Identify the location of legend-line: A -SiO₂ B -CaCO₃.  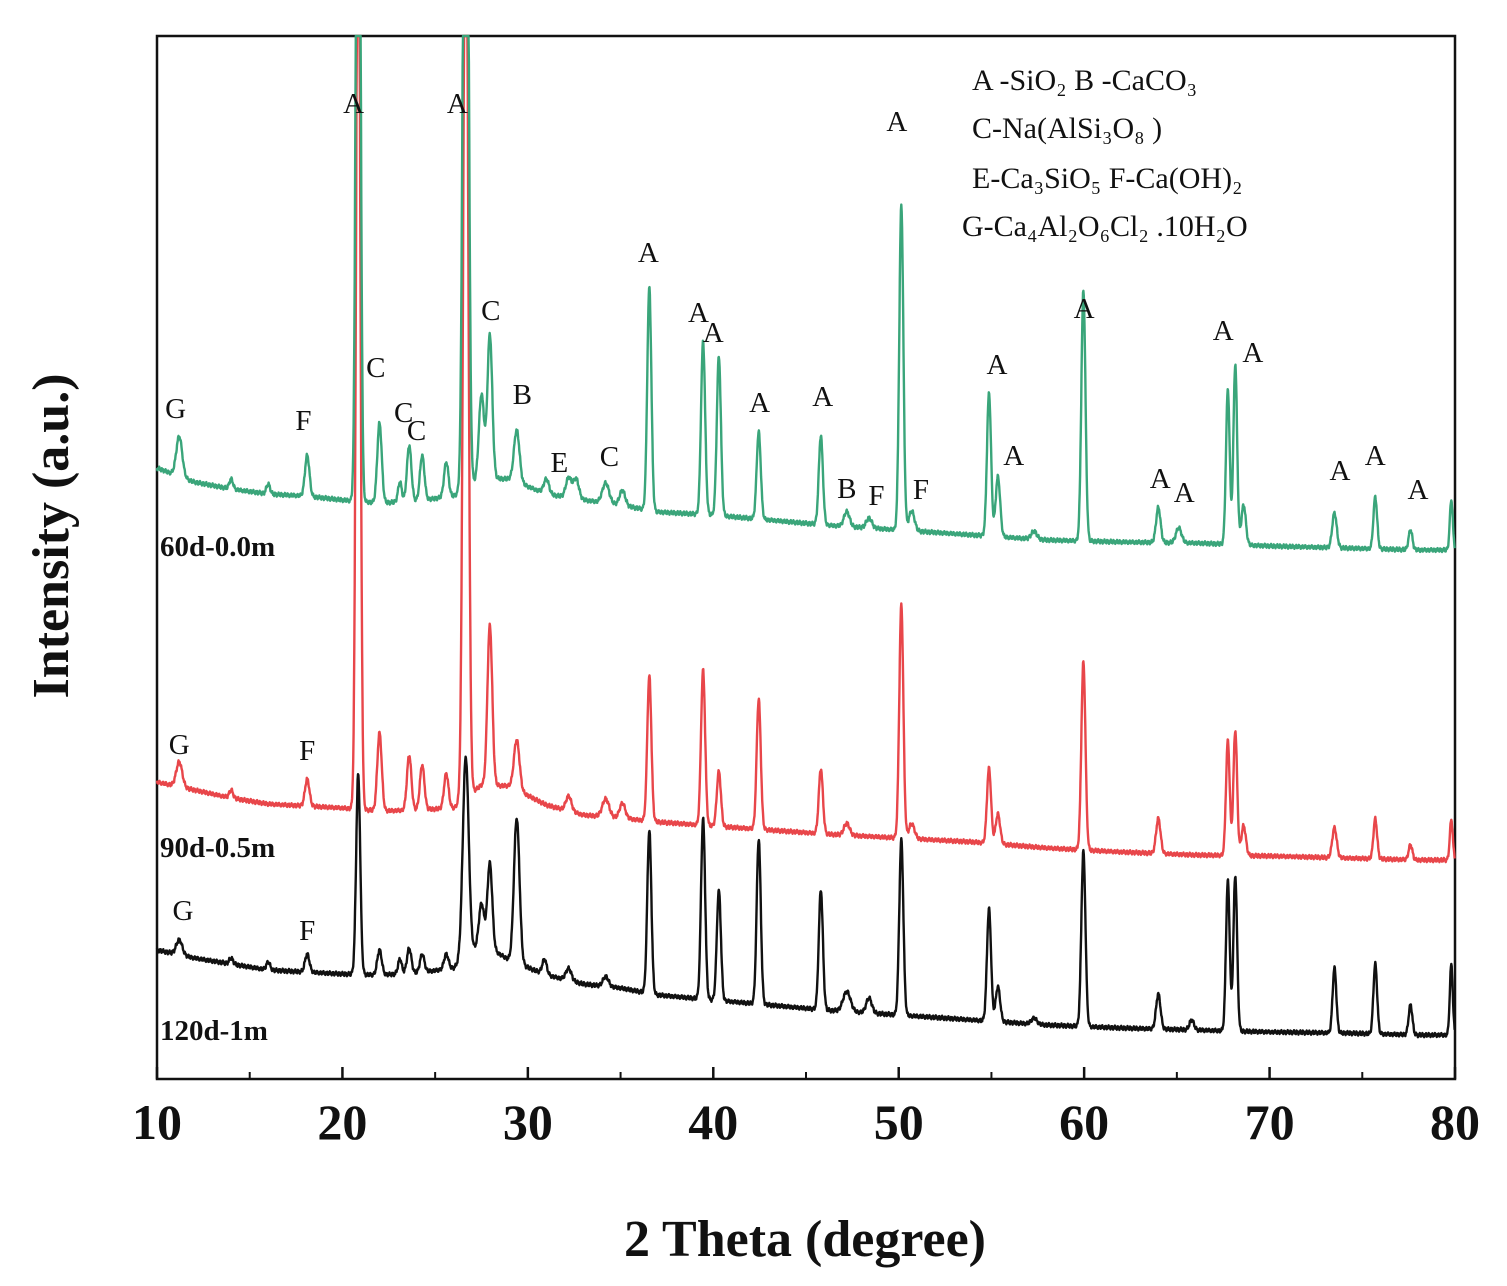
(1084, 80).